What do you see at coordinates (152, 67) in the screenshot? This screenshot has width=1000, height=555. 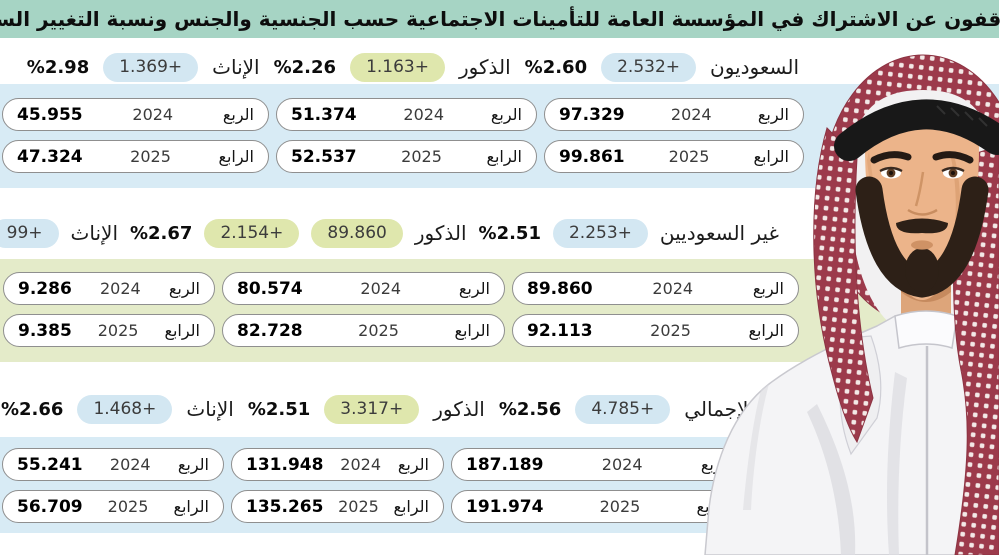 I see `saudis-females-change-pill: +1.369` at bounding box center [152, 67].